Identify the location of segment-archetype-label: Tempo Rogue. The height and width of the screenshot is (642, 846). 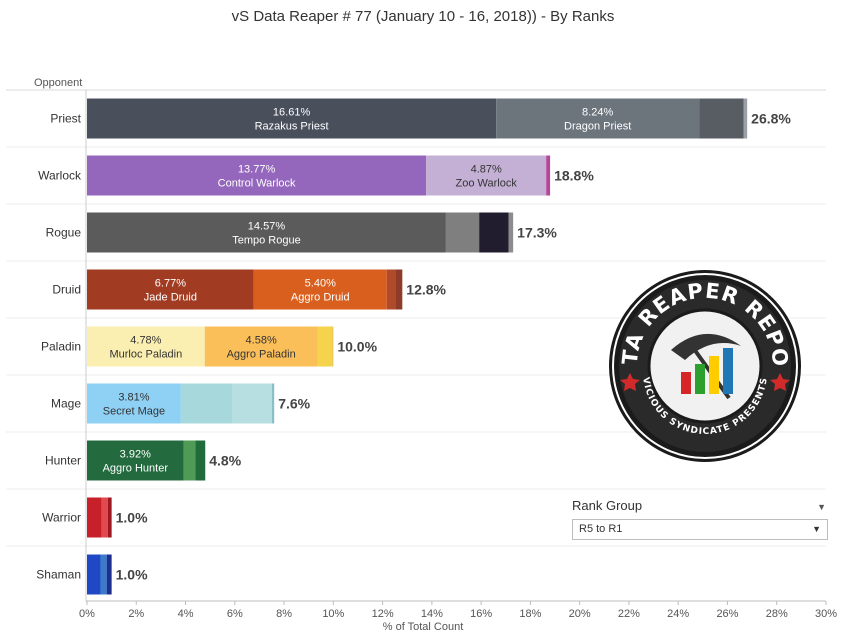
(266, 241).